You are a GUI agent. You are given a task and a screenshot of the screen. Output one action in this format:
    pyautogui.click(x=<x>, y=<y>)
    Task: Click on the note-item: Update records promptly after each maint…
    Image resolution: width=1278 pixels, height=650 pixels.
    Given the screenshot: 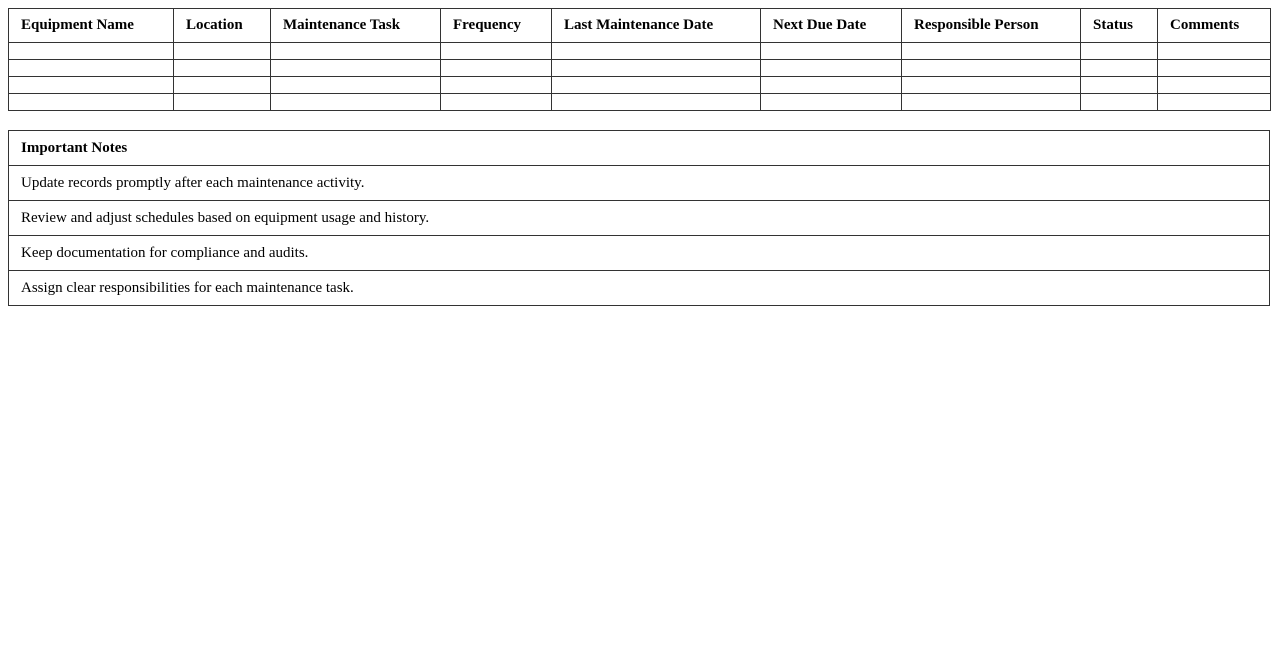 What is the action you would take?
    pyautogui.click(x=639, y=183)
    